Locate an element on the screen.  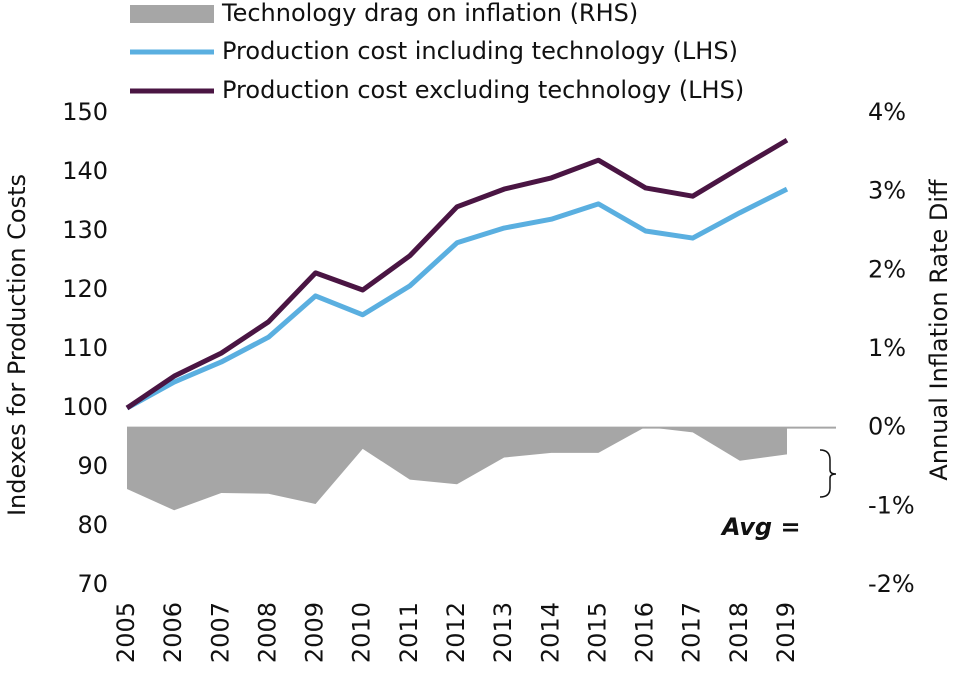
y-tick-label: 90 is located at coordinates (92, 466).